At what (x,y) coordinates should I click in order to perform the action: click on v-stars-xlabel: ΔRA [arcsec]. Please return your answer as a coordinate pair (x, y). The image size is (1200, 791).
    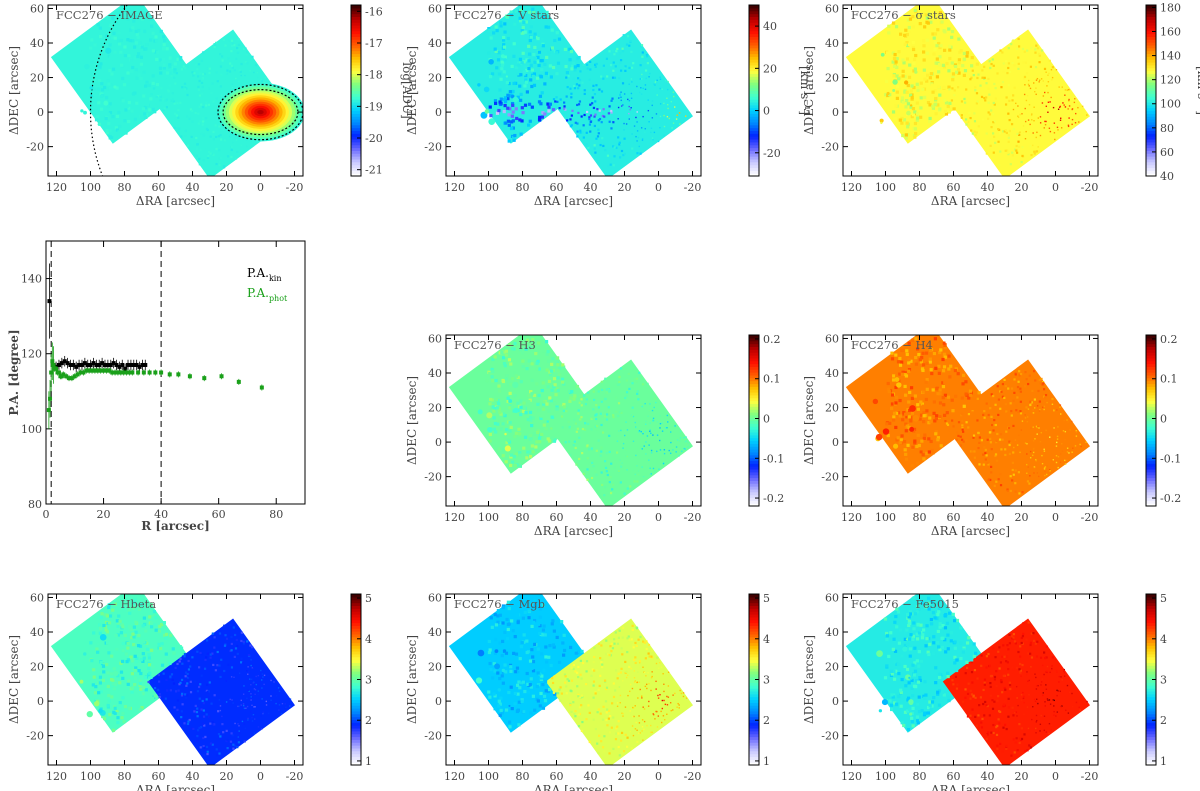
    Looking at the image, I should click on (573, 201).